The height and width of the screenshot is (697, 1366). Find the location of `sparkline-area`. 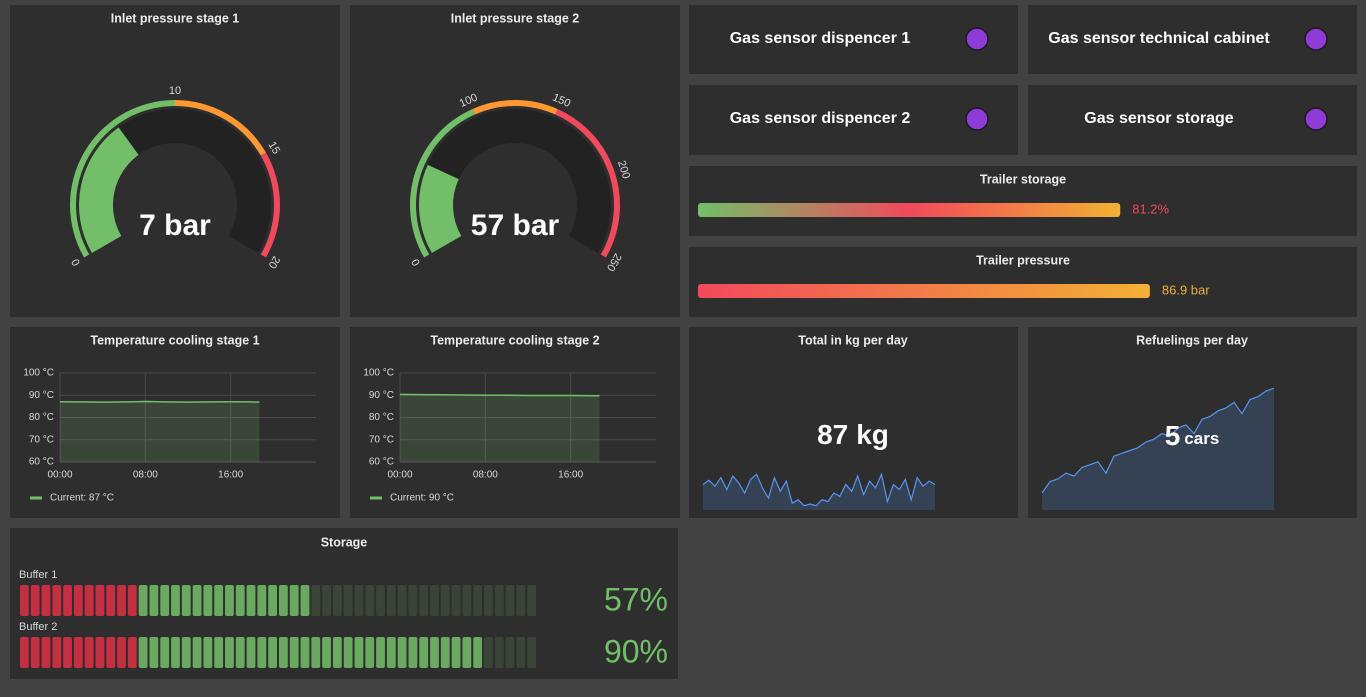

sparkline-area is located at coordinates (1158, 449).